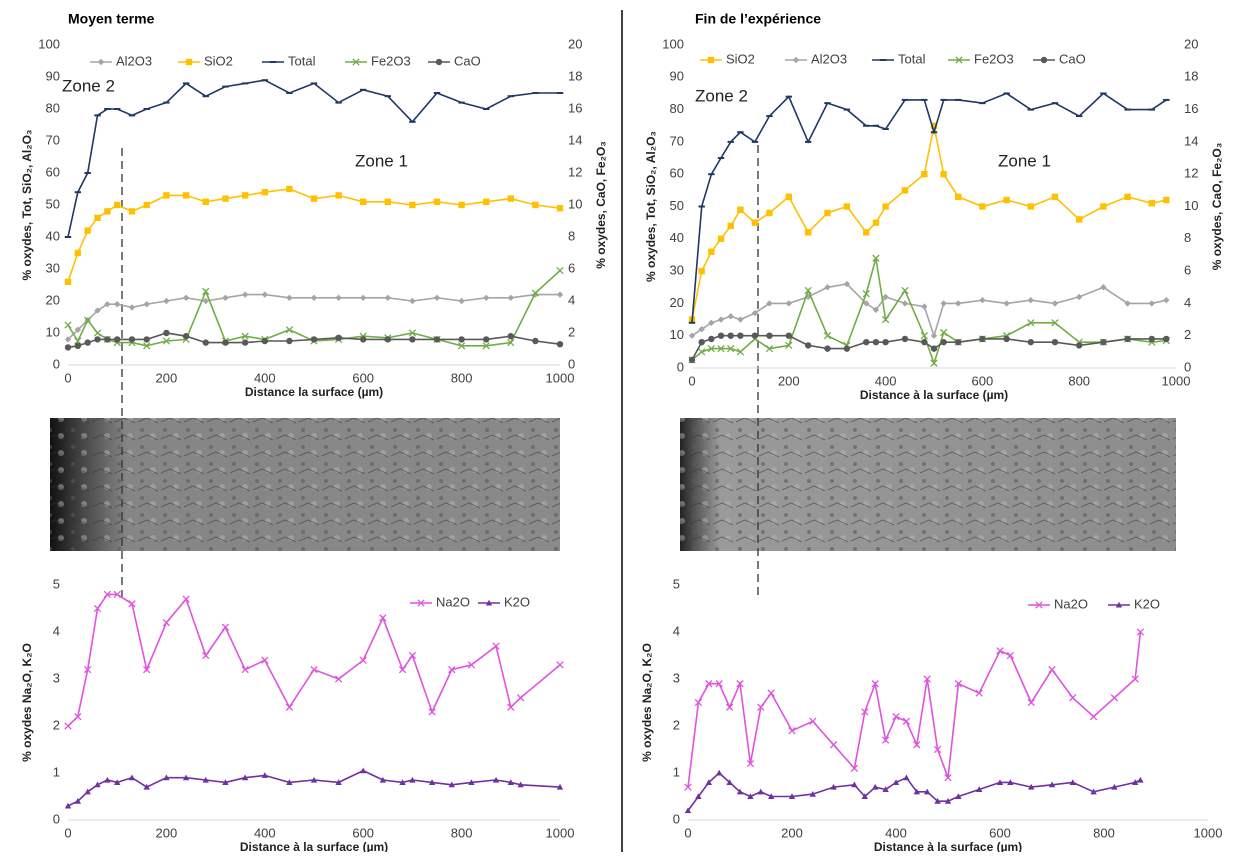 The height and width of the screenshot is (857, 1235). I want to click on y-tick-label: 3, so click(56, 677).